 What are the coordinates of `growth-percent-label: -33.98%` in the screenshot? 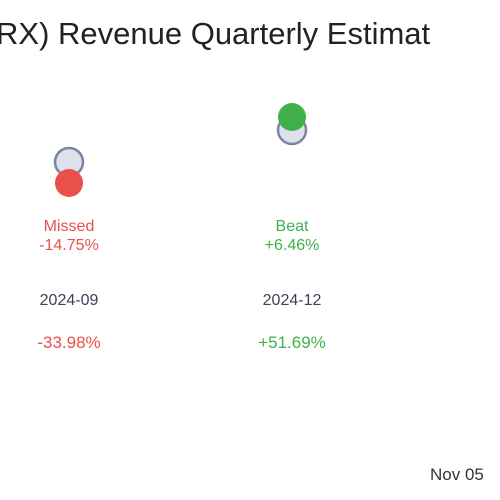 It's located at (68, 342).